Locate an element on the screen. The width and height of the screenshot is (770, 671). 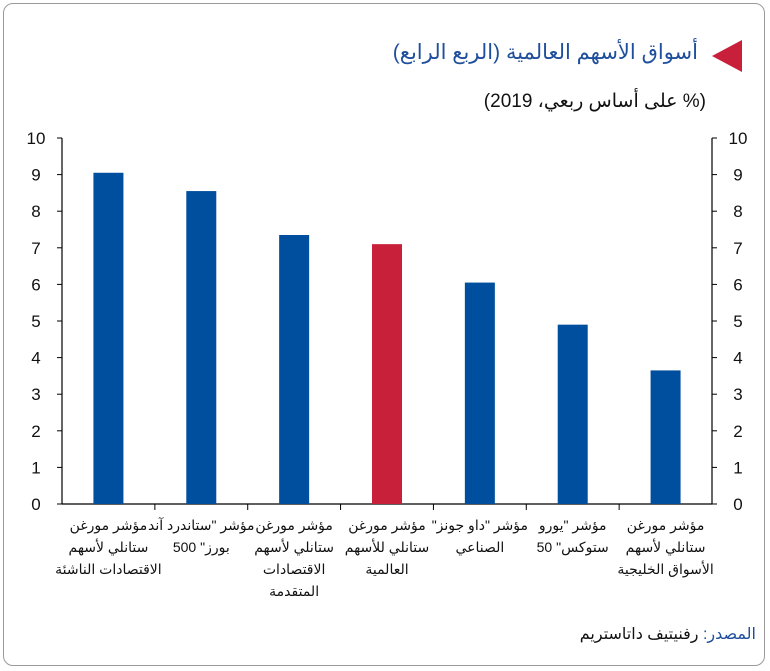
y-tick-label-right: 10 is located at coordinates (738, 138).